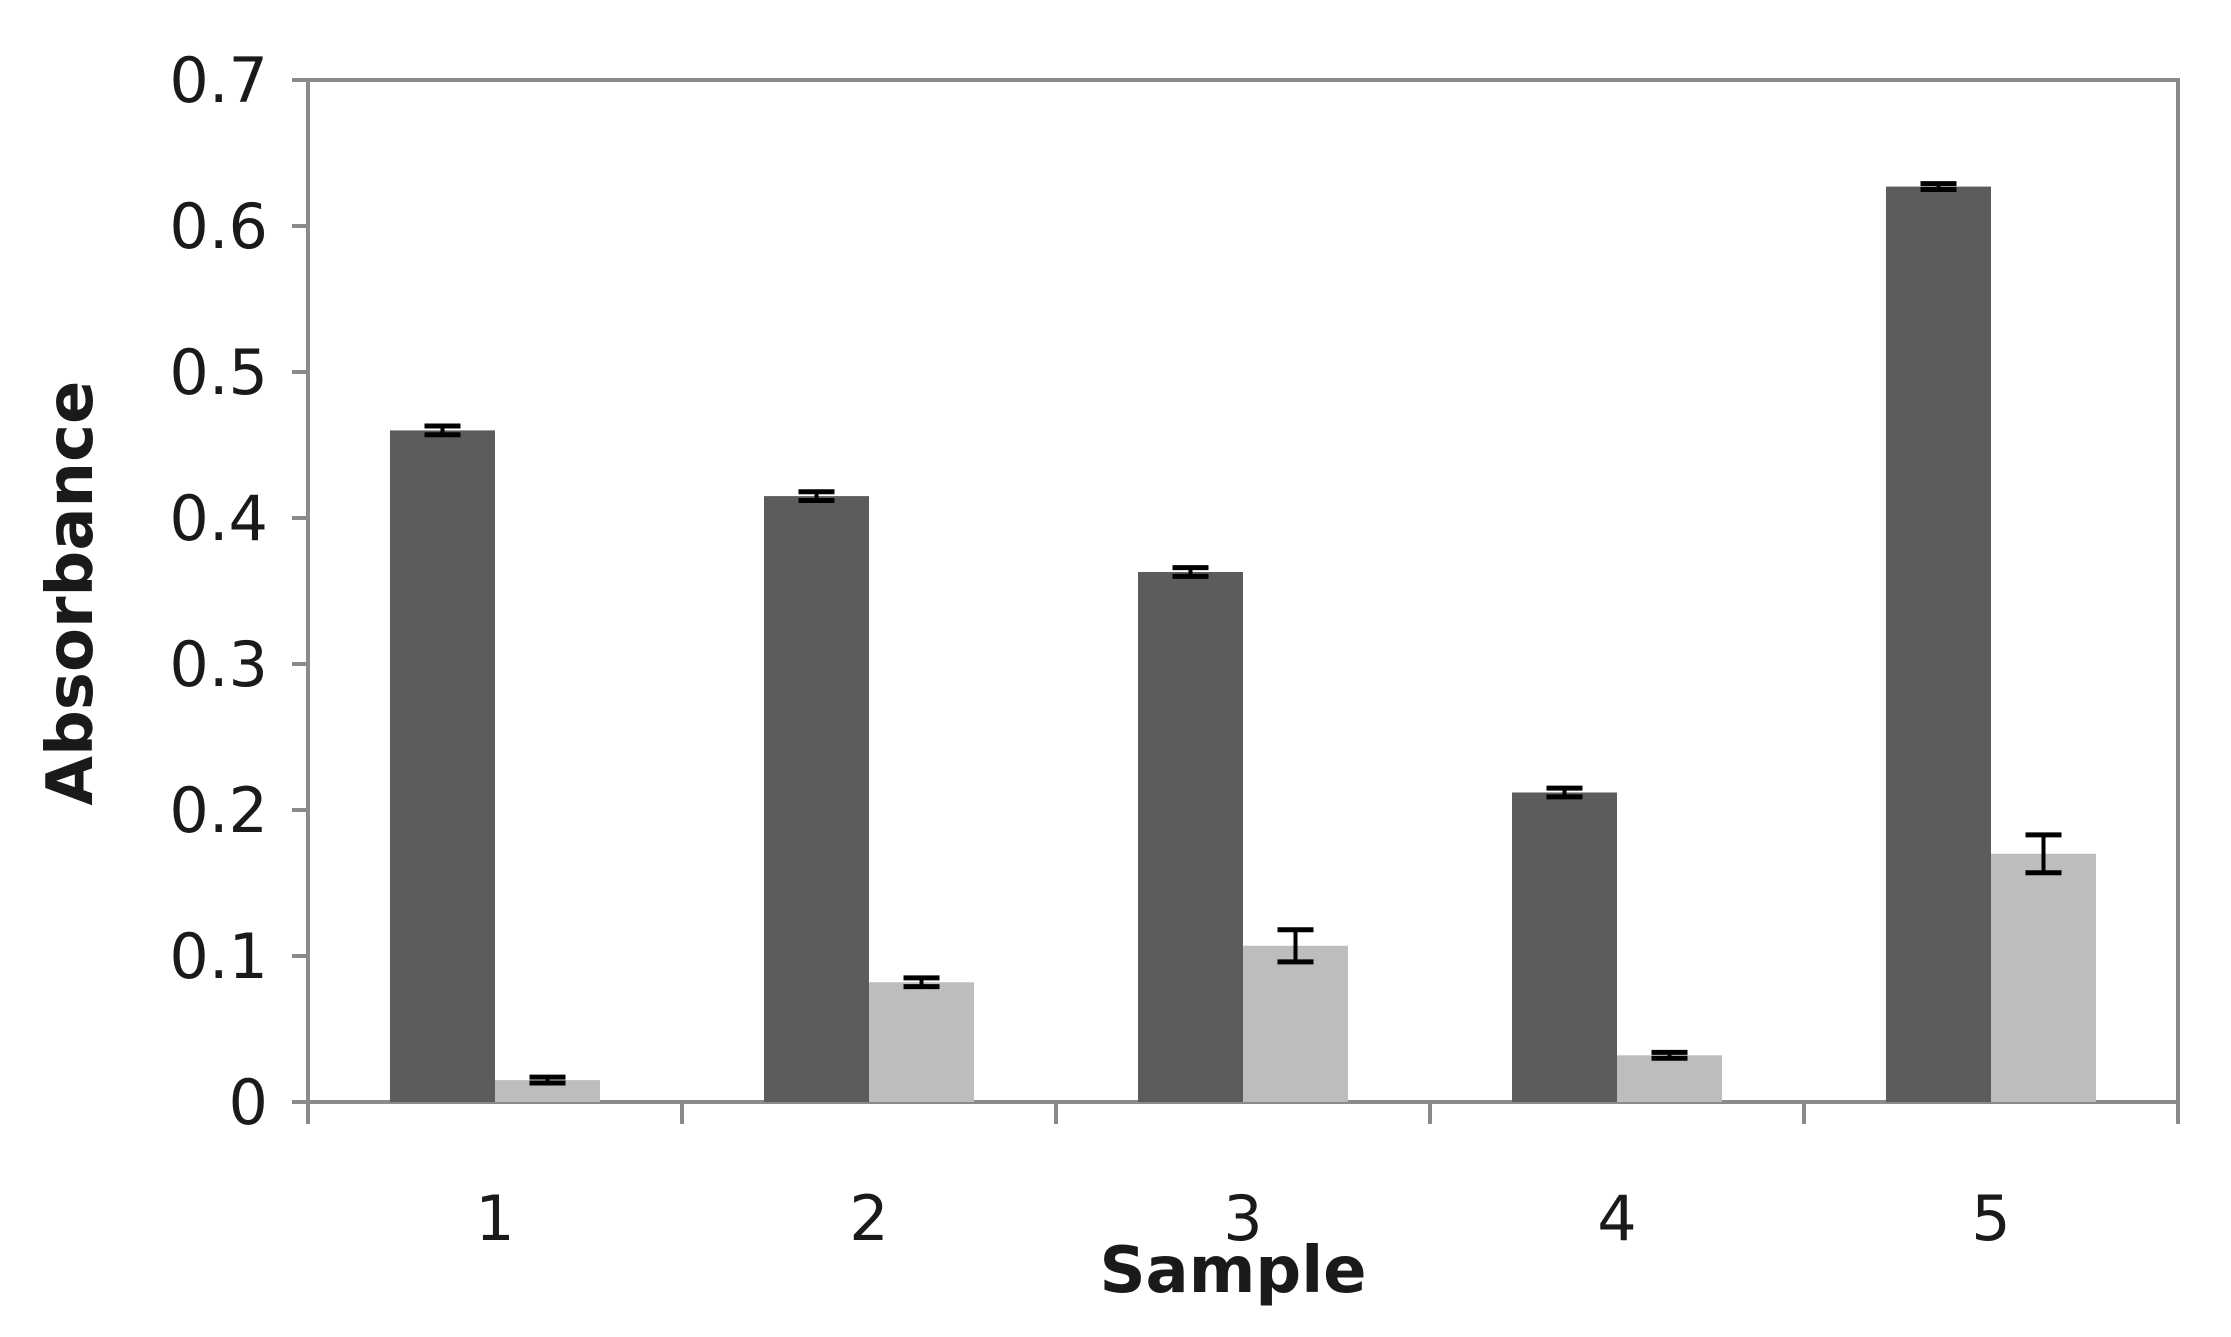 Image resolution: width=2231 pixels, height=1337 pixels. What do you see at coordinates (218, 518) in the screenshot?
I see `y-tick-label: 0.4` at bounding box center [218, 518].